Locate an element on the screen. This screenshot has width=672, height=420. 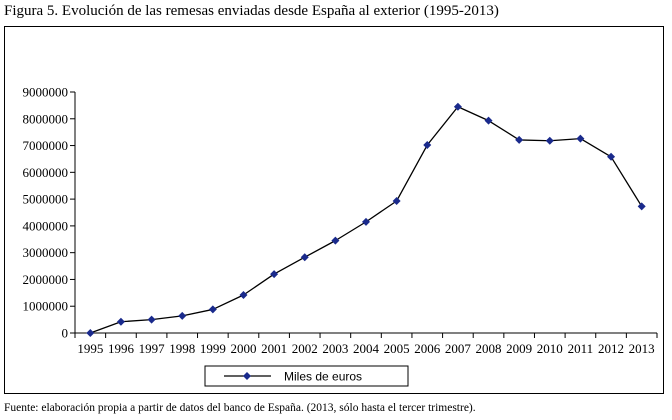
x-tick-label: 1995 is located at coordinates (90, 348).